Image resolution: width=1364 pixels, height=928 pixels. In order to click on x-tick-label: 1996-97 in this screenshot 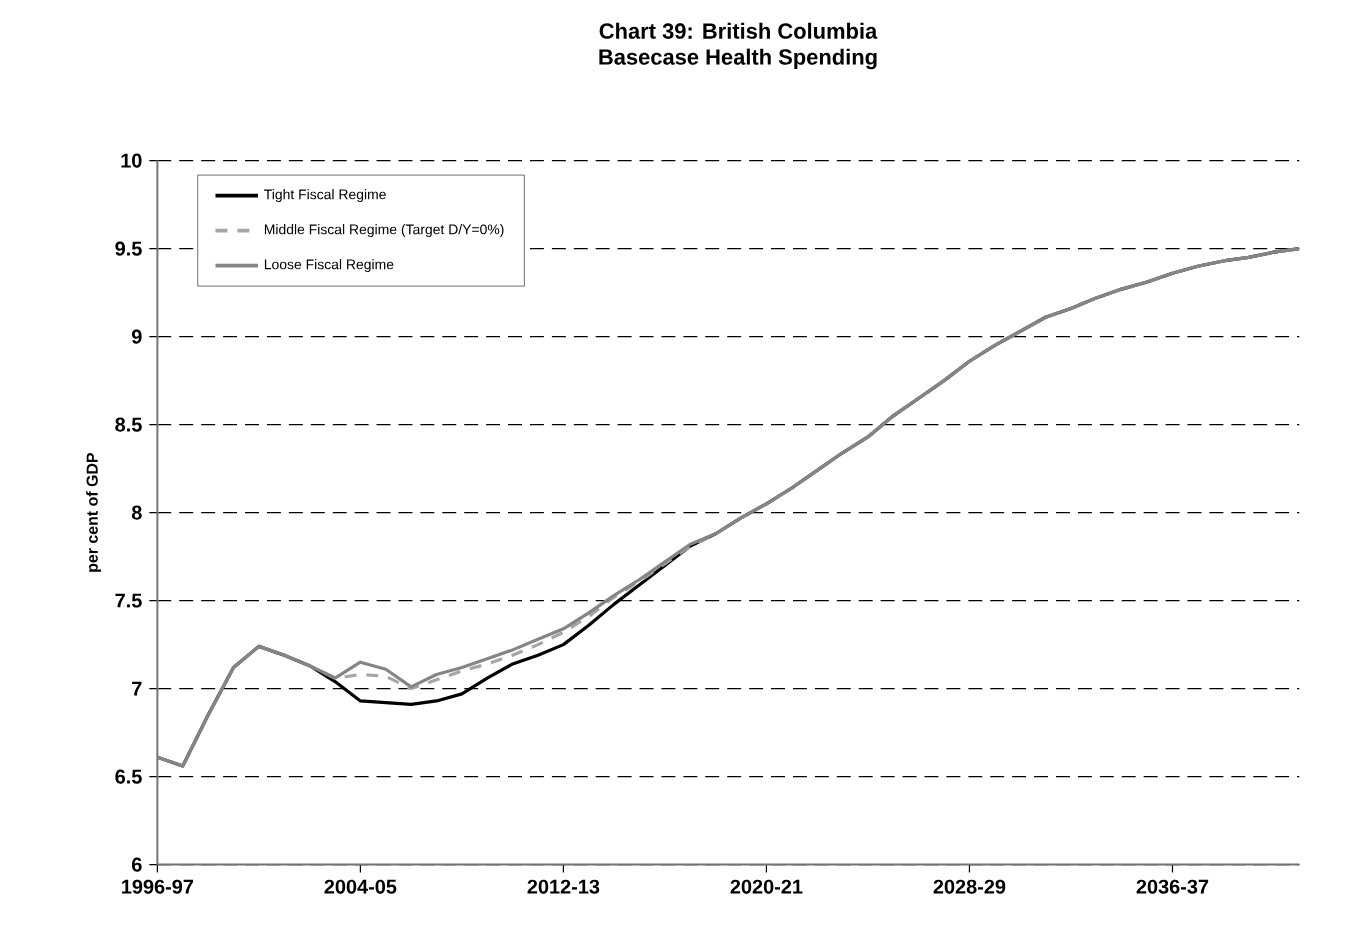, I will do `click(158, 886)`.